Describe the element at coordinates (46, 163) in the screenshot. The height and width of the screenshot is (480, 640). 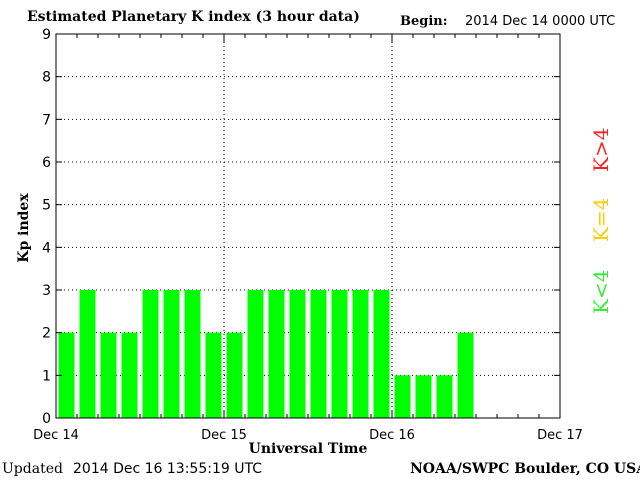
I see `y-tick-label: 6` at that location.